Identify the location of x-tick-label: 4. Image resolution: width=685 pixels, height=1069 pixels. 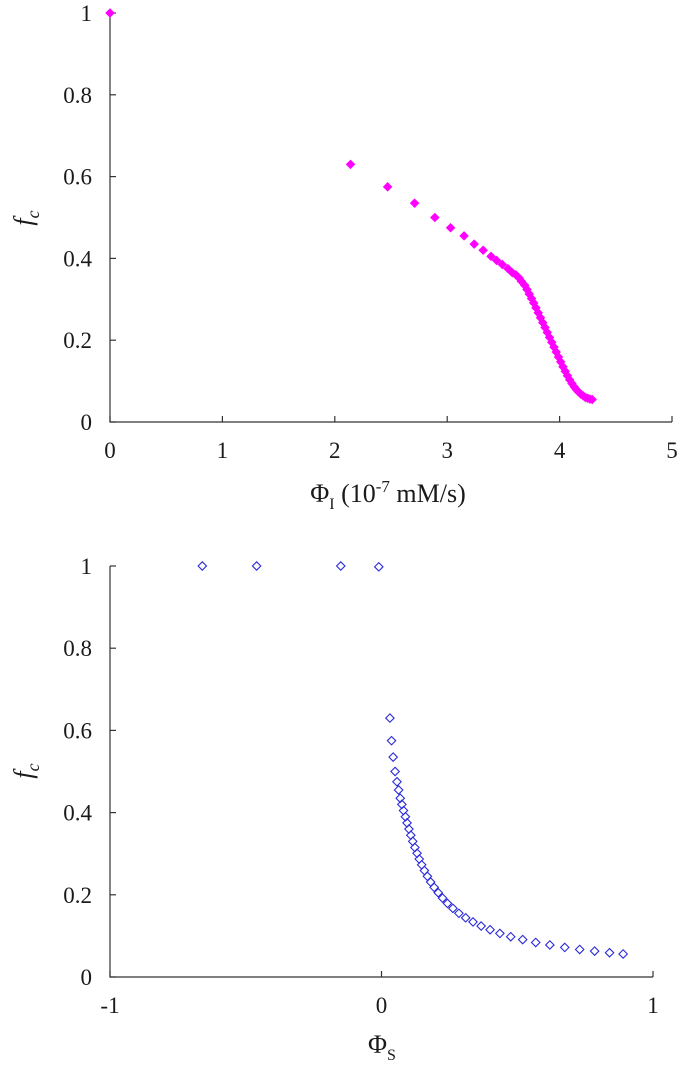
(560, 450).